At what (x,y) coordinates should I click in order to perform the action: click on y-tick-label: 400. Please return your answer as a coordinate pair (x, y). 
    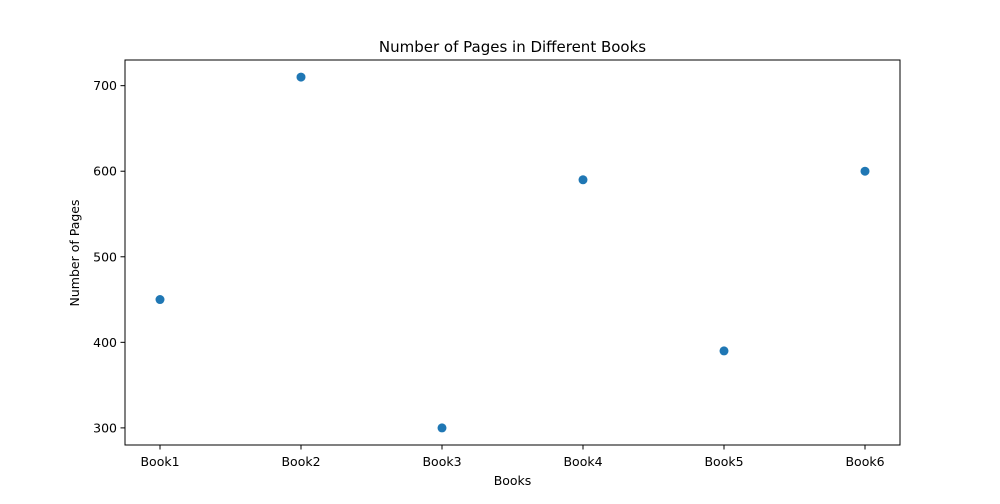
    Looking at the image, I should click on (105, 342).